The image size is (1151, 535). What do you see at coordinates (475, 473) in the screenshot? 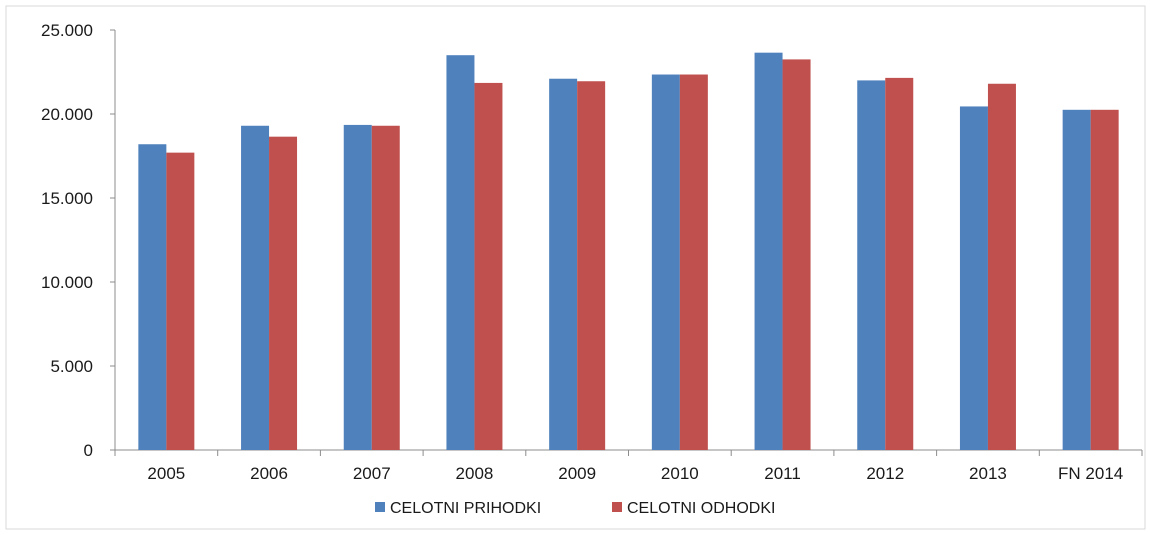
I see `x-tick-label: 2008` at bounding box center [475, 473].